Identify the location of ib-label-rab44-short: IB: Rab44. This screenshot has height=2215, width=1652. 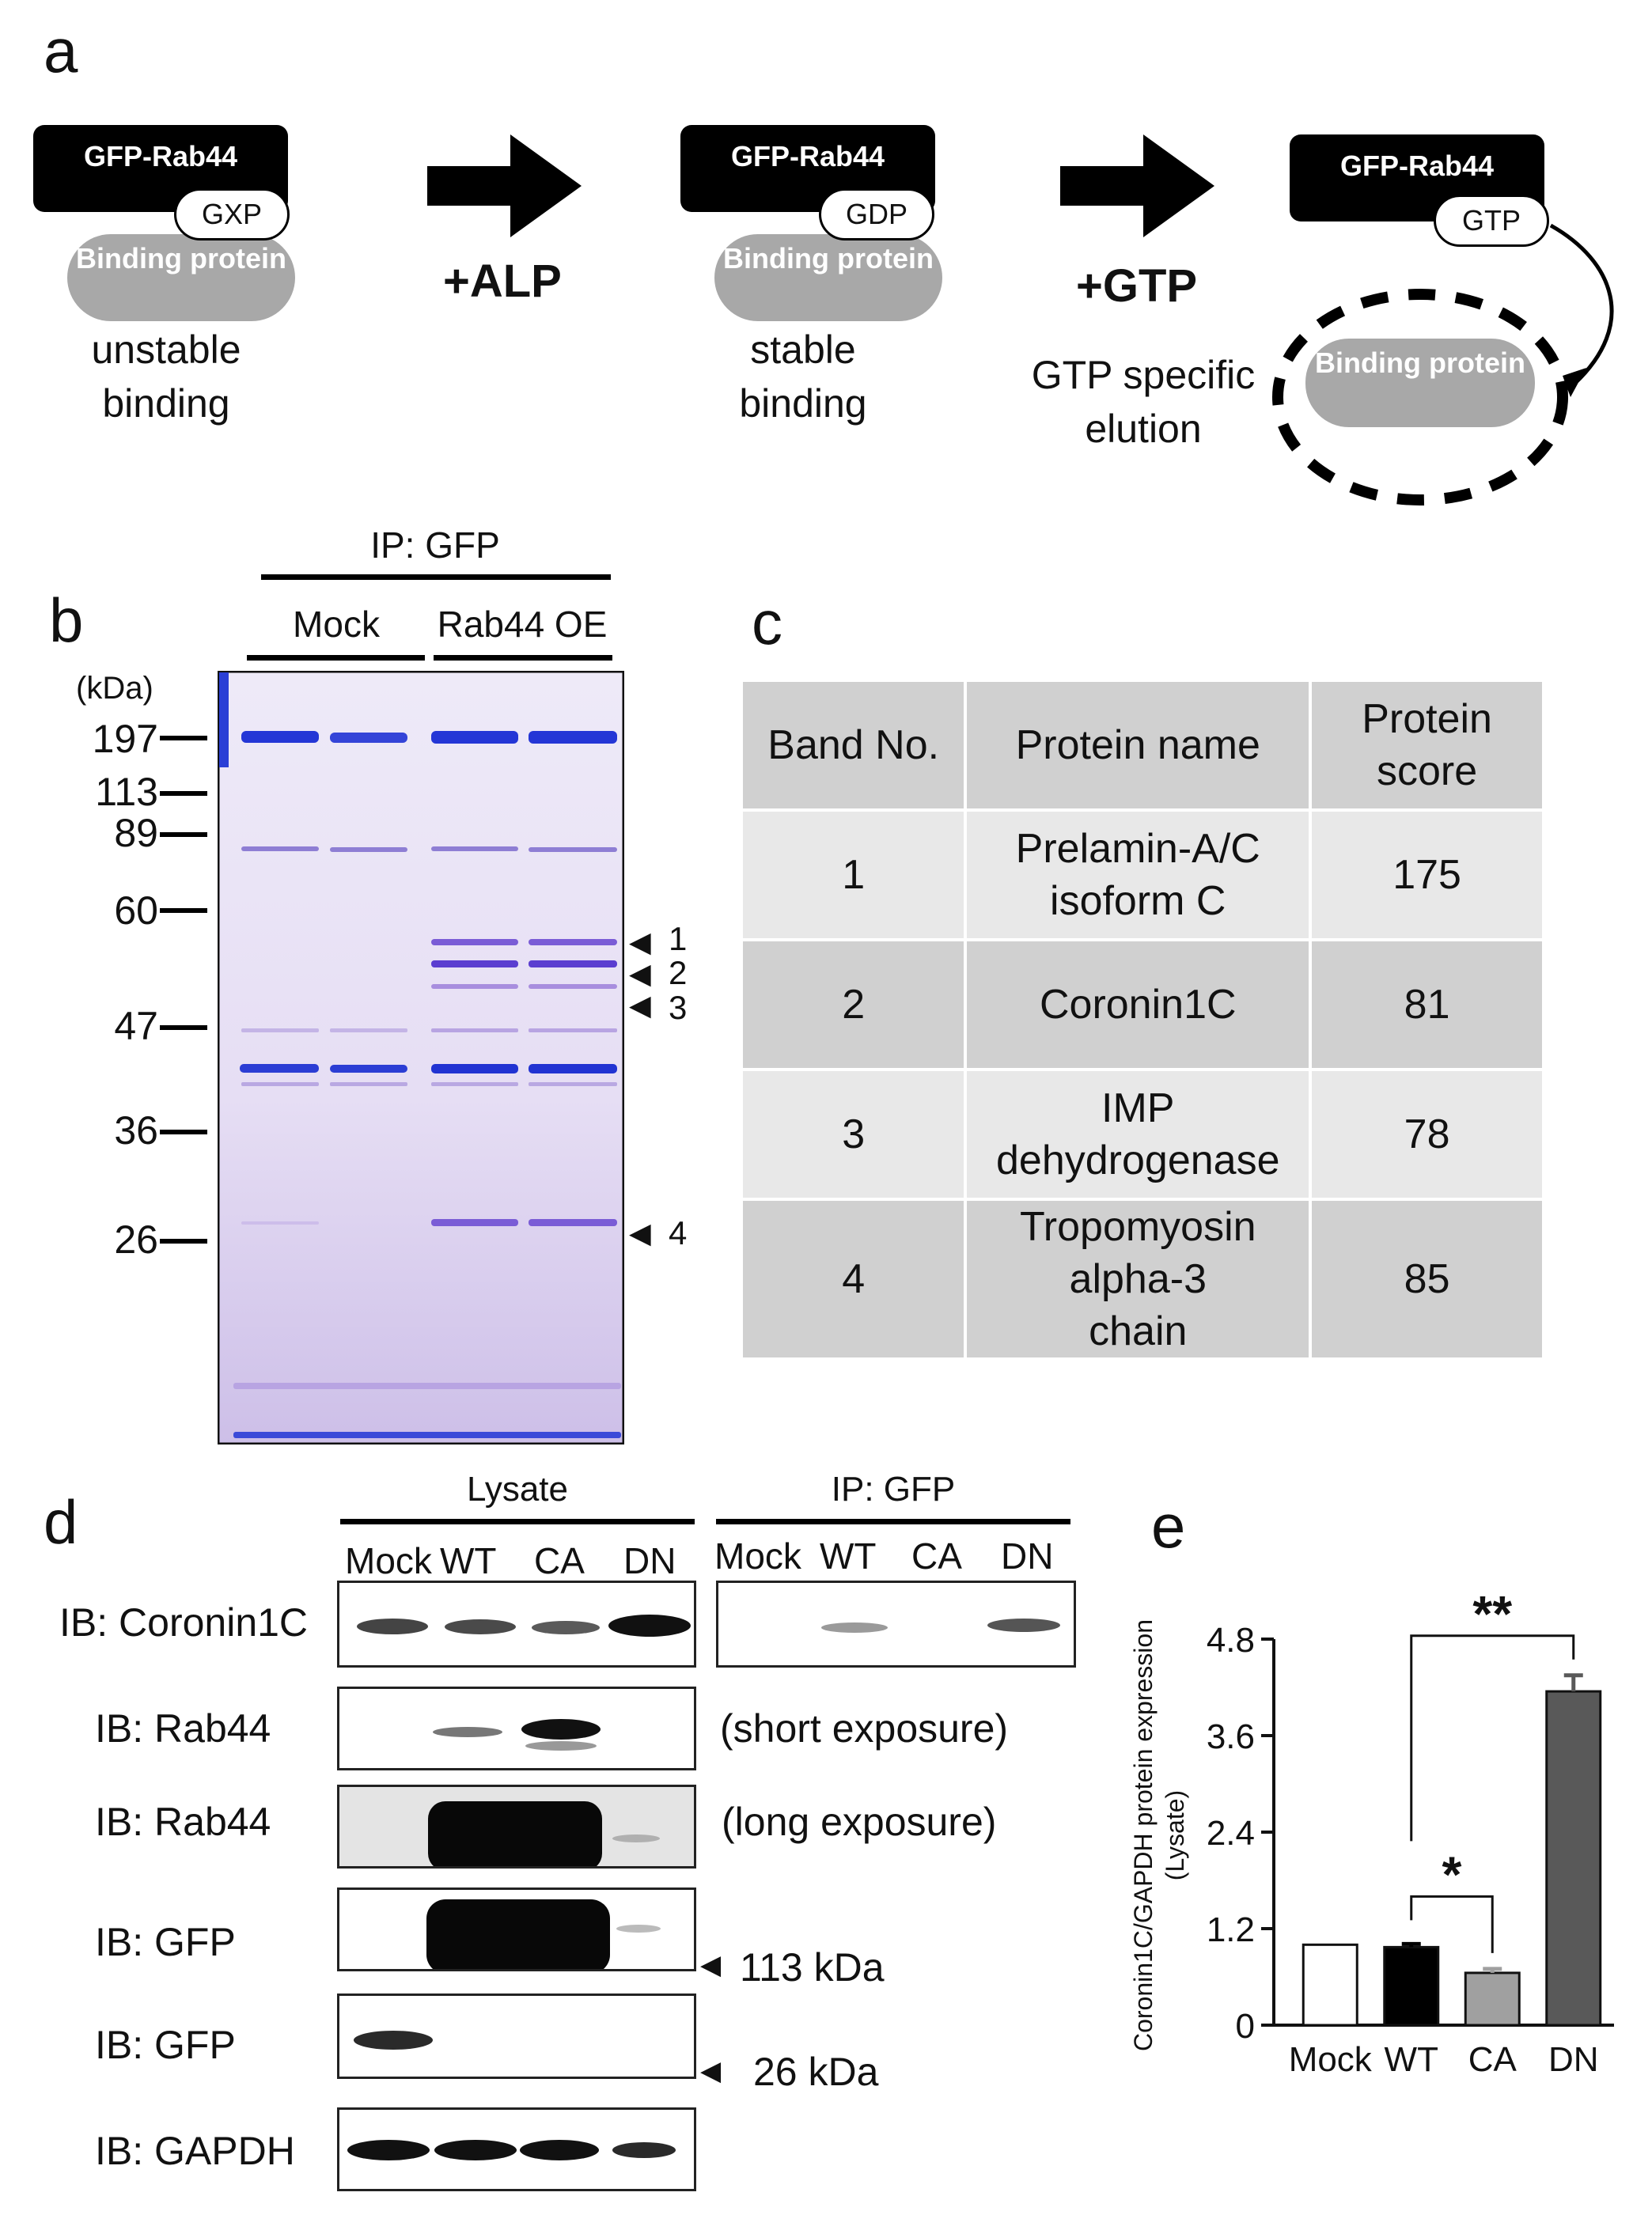
(183, 1728).